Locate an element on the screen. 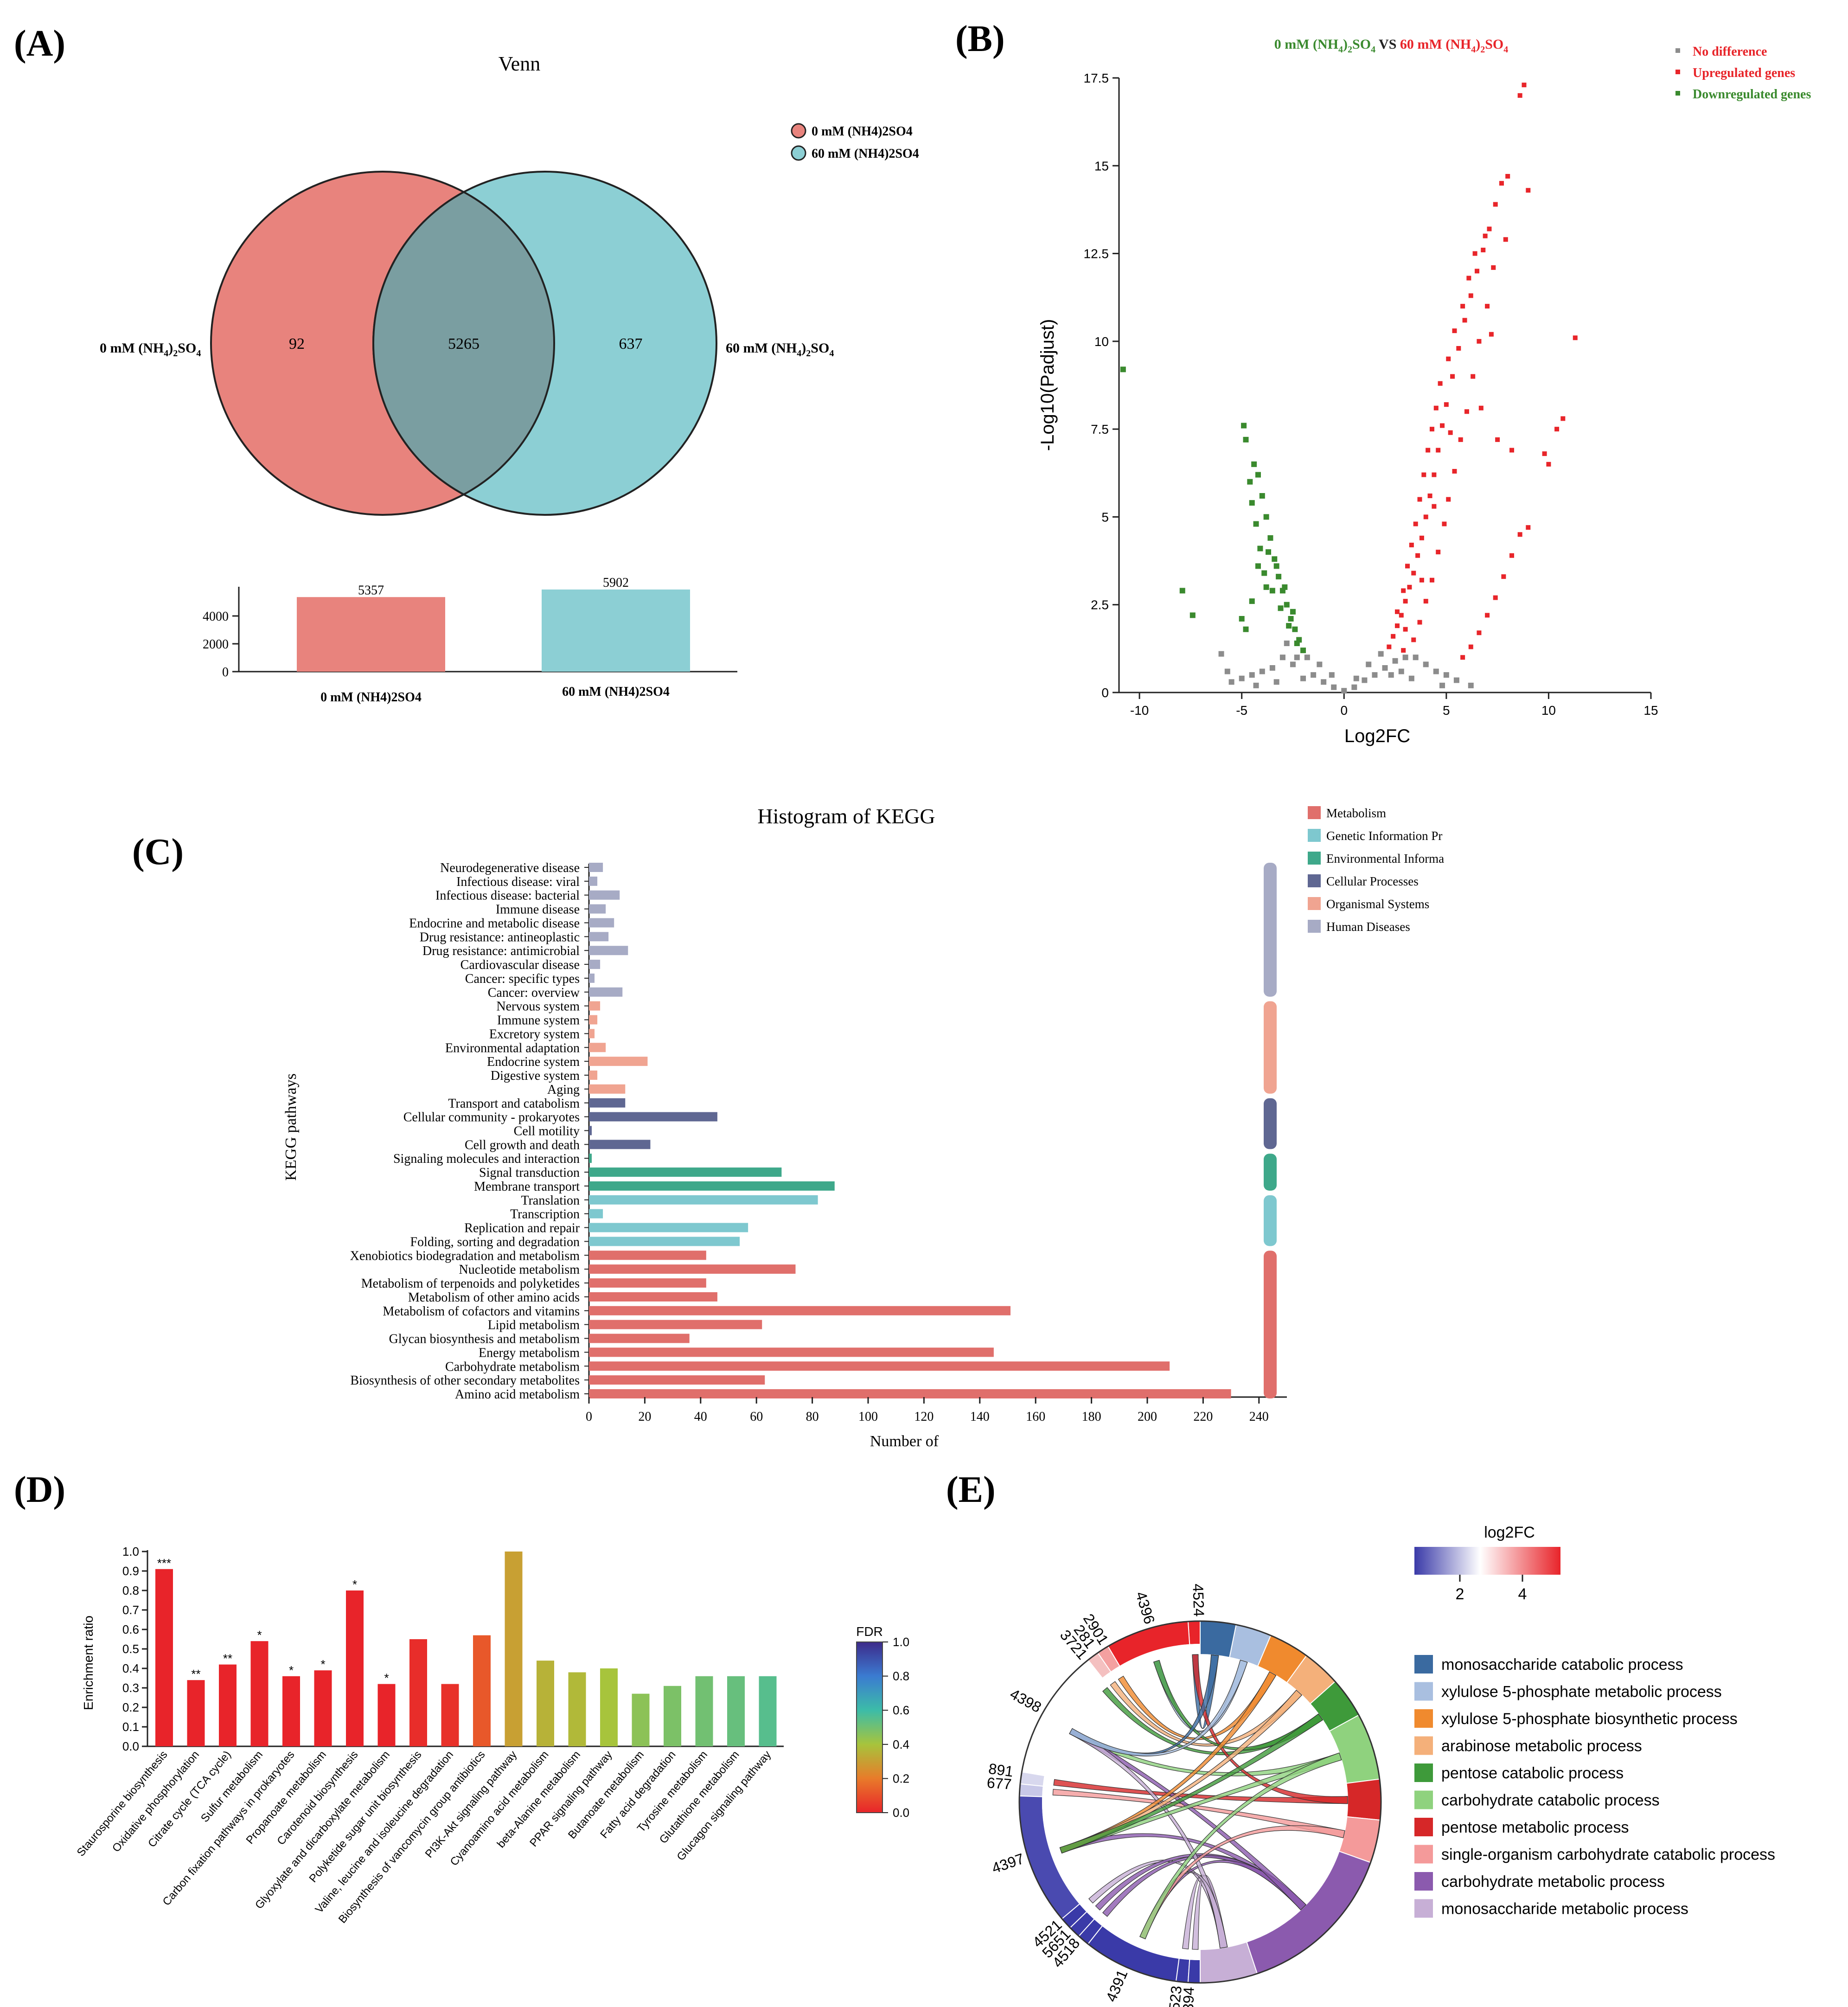 The width and height of the screenshot is (1848, 2007). kegg-group-bar is located at coordinates (1270, 1047).